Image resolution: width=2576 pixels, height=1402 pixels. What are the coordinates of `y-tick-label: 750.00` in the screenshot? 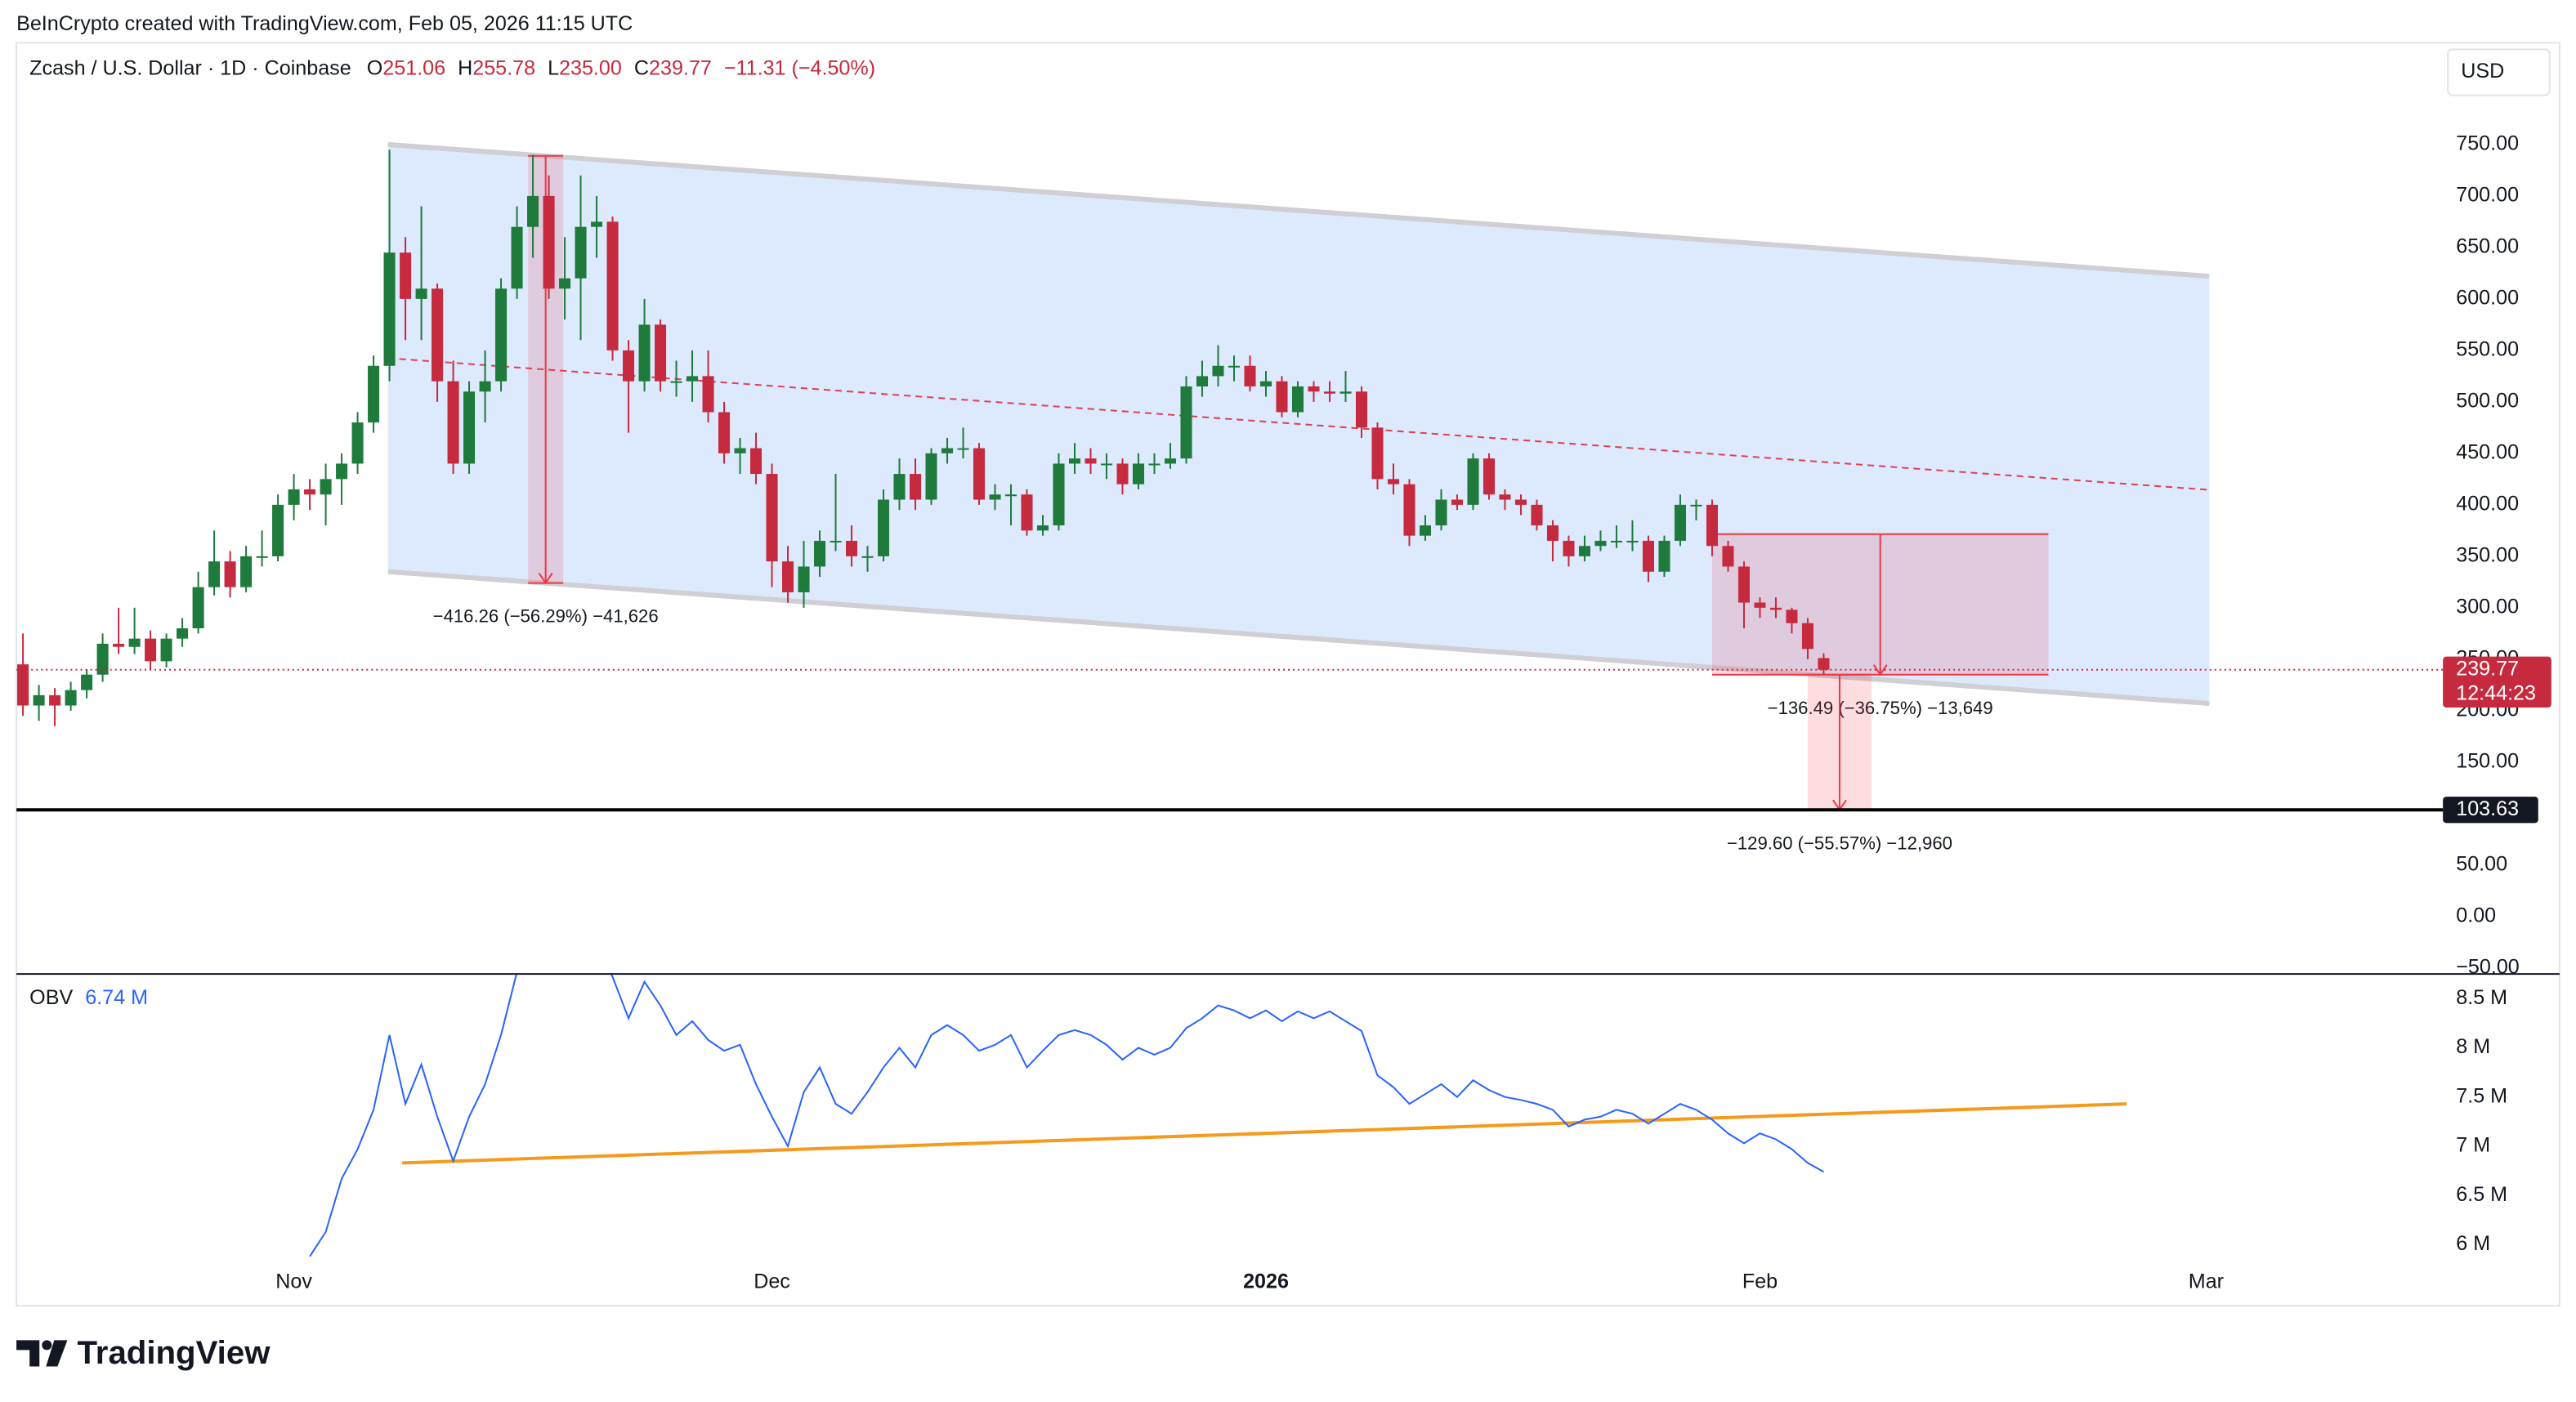 It's located at (2487, 143).